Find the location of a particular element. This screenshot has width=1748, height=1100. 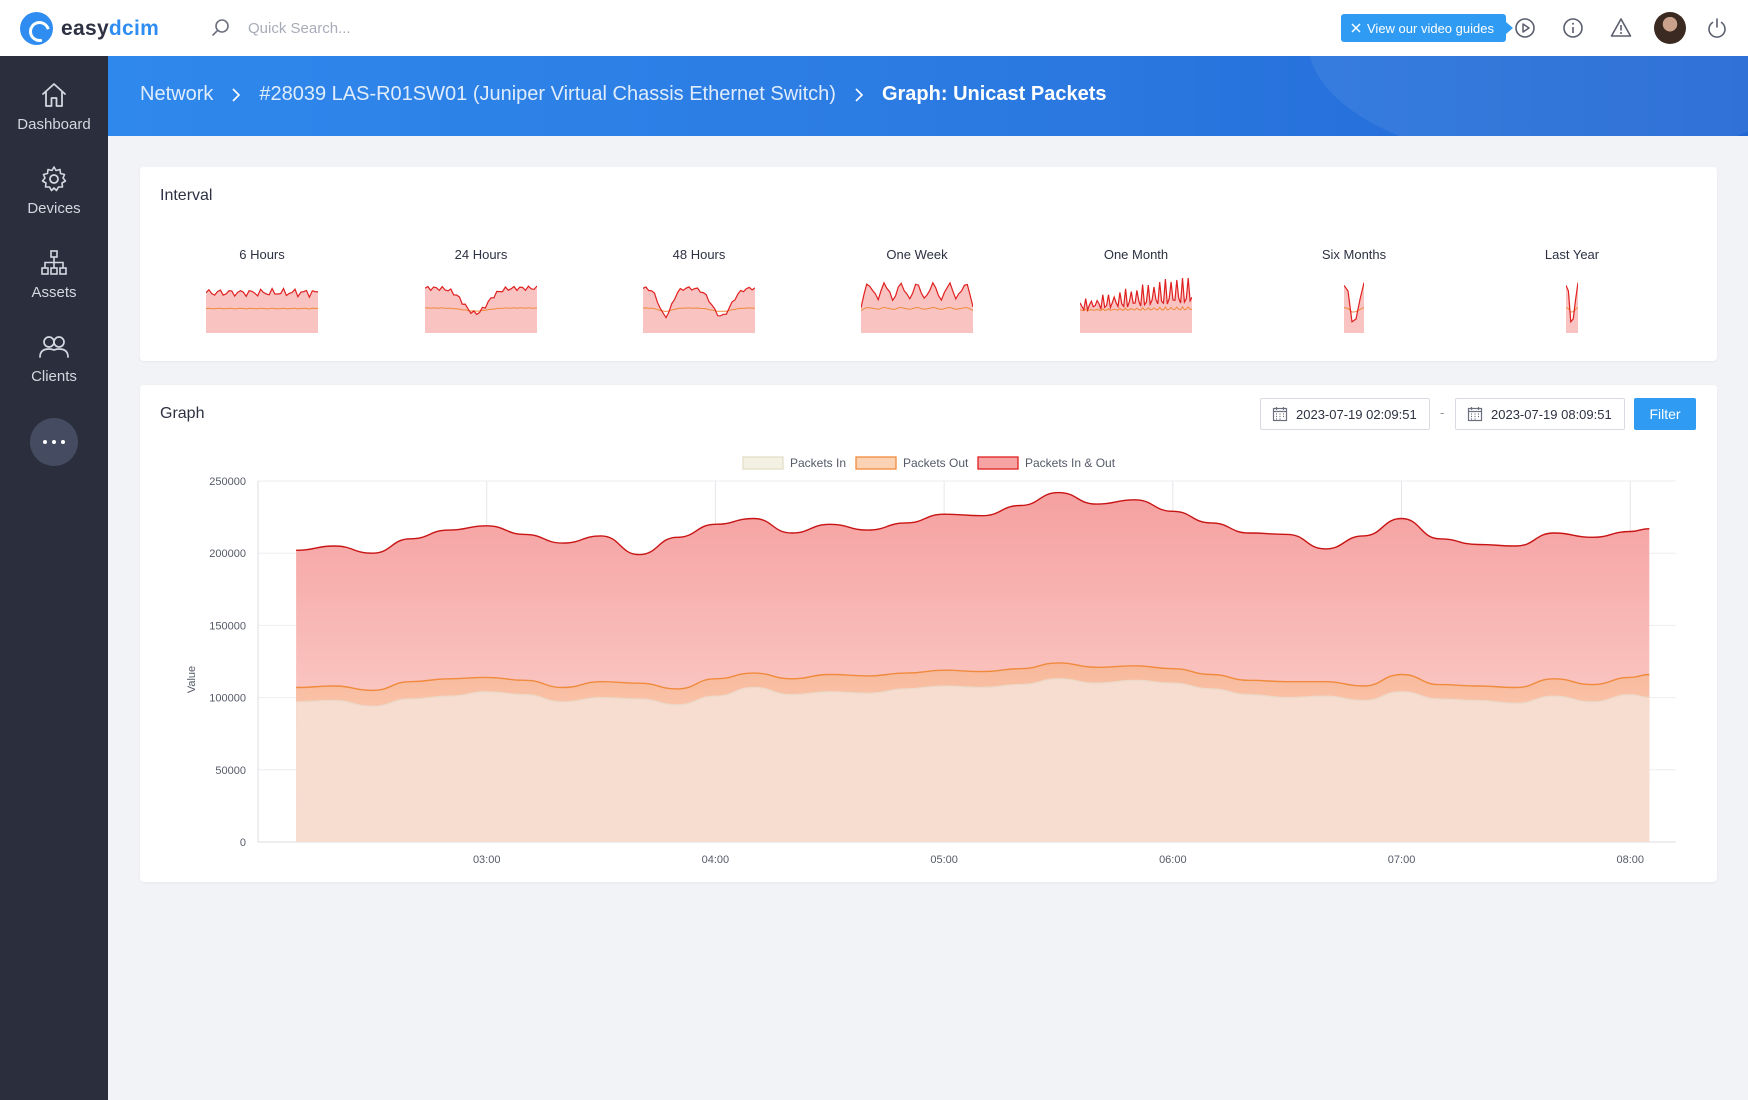

users-icon is located at coordinates (54, 347).